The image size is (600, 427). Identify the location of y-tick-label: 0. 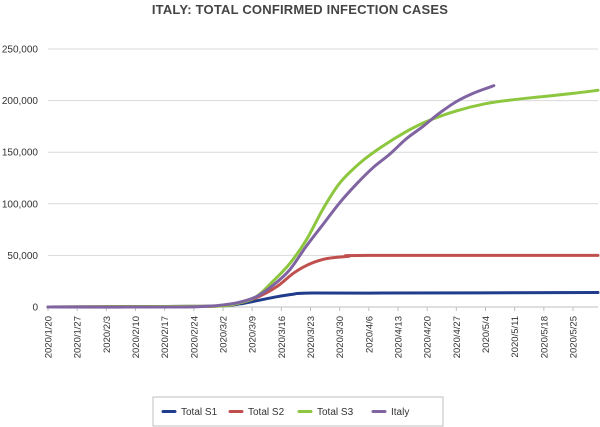
(35, 308).